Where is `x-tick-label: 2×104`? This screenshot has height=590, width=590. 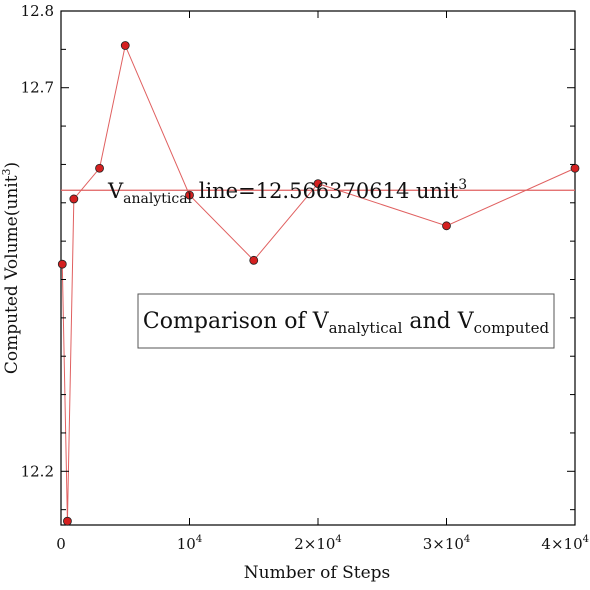 x-tick-label: 2×104 is located at coordinates (318, 543).